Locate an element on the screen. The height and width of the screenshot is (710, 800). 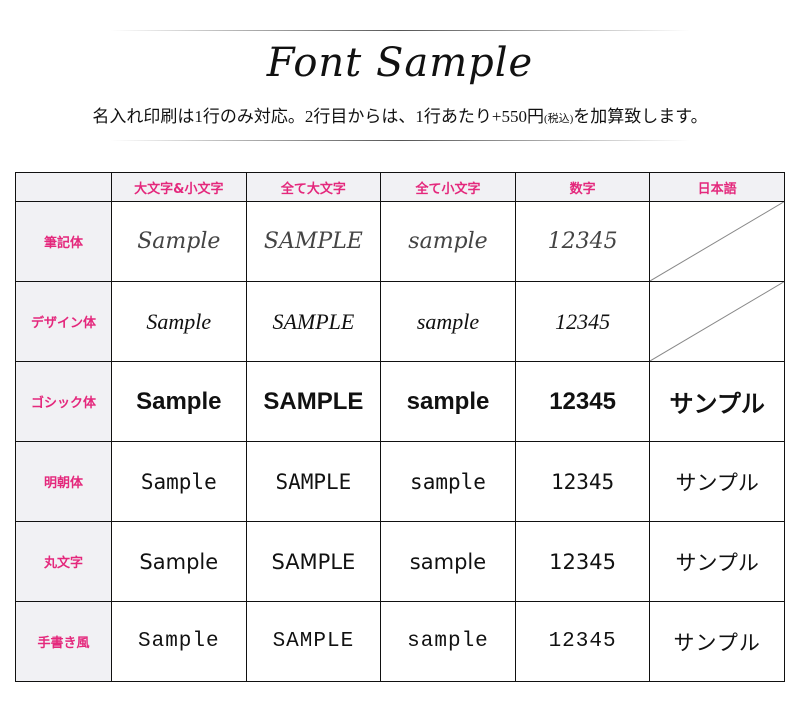
row-header: 丸文字 is located at coordinates (63, 561).